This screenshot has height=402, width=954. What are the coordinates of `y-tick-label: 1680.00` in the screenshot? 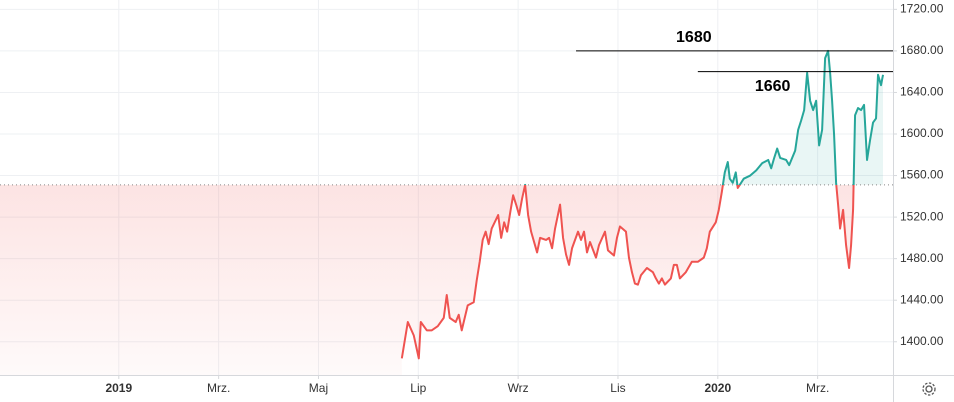 It's located at (922, 50).